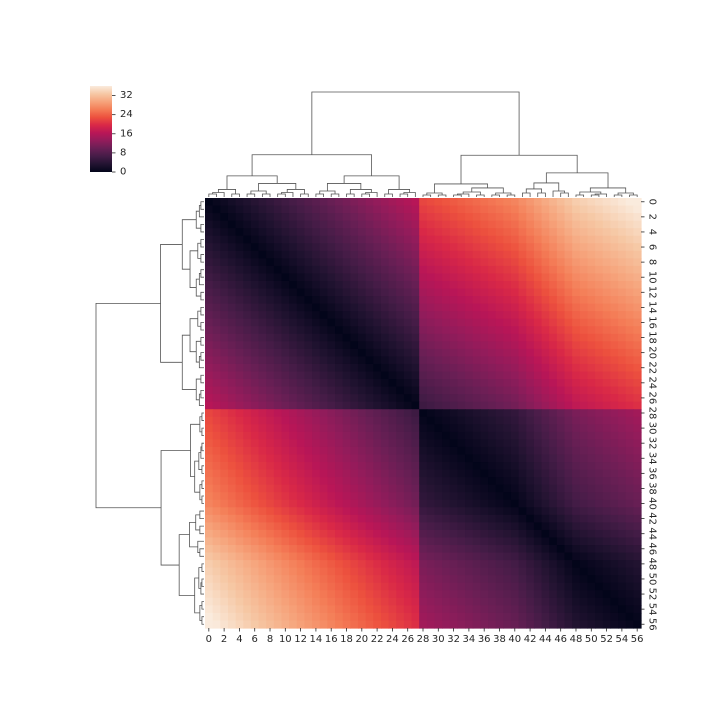 Image resolution: width=720 pixels, height=724 pixels. Describe the element at coordinates (331, 639) in the screenshot. I see `x-tick-label: 16` at that location.